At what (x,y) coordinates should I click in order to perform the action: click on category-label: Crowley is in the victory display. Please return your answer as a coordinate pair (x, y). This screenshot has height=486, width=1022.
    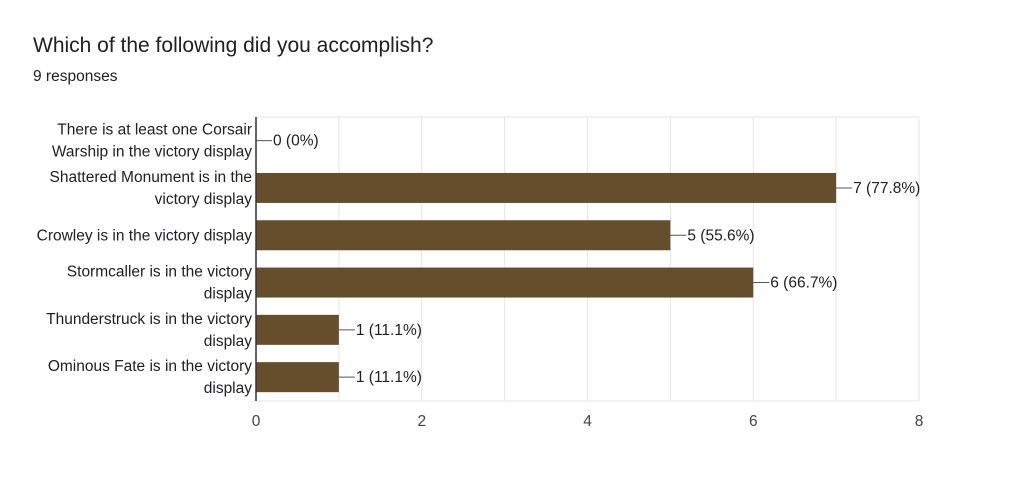
    Looking at the image, I should click on (145, 235).